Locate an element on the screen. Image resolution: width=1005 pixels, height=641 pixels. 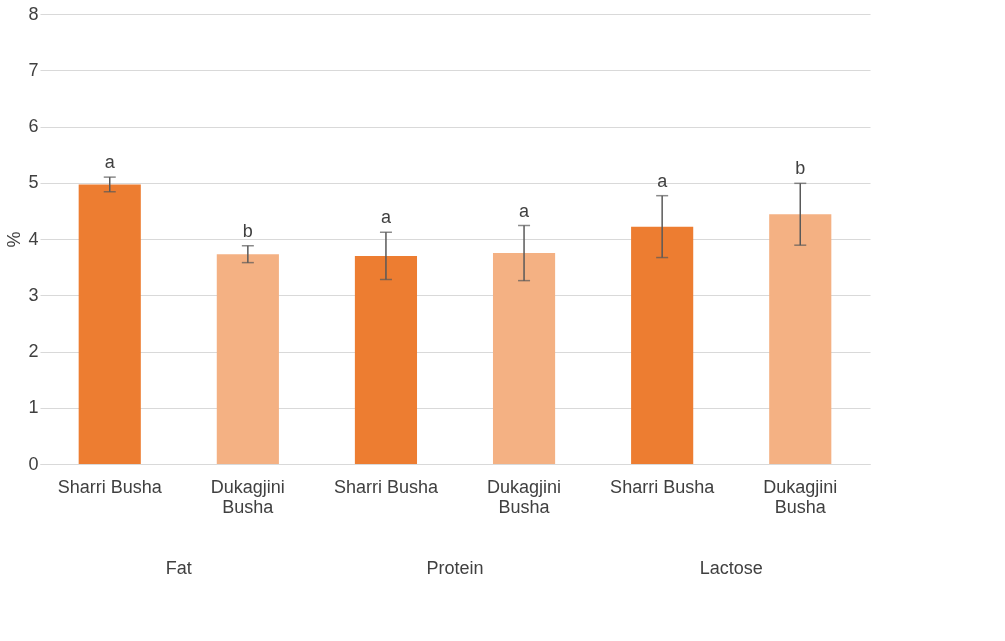
y-tick-label: 4 is located at coordinates (33, 238).